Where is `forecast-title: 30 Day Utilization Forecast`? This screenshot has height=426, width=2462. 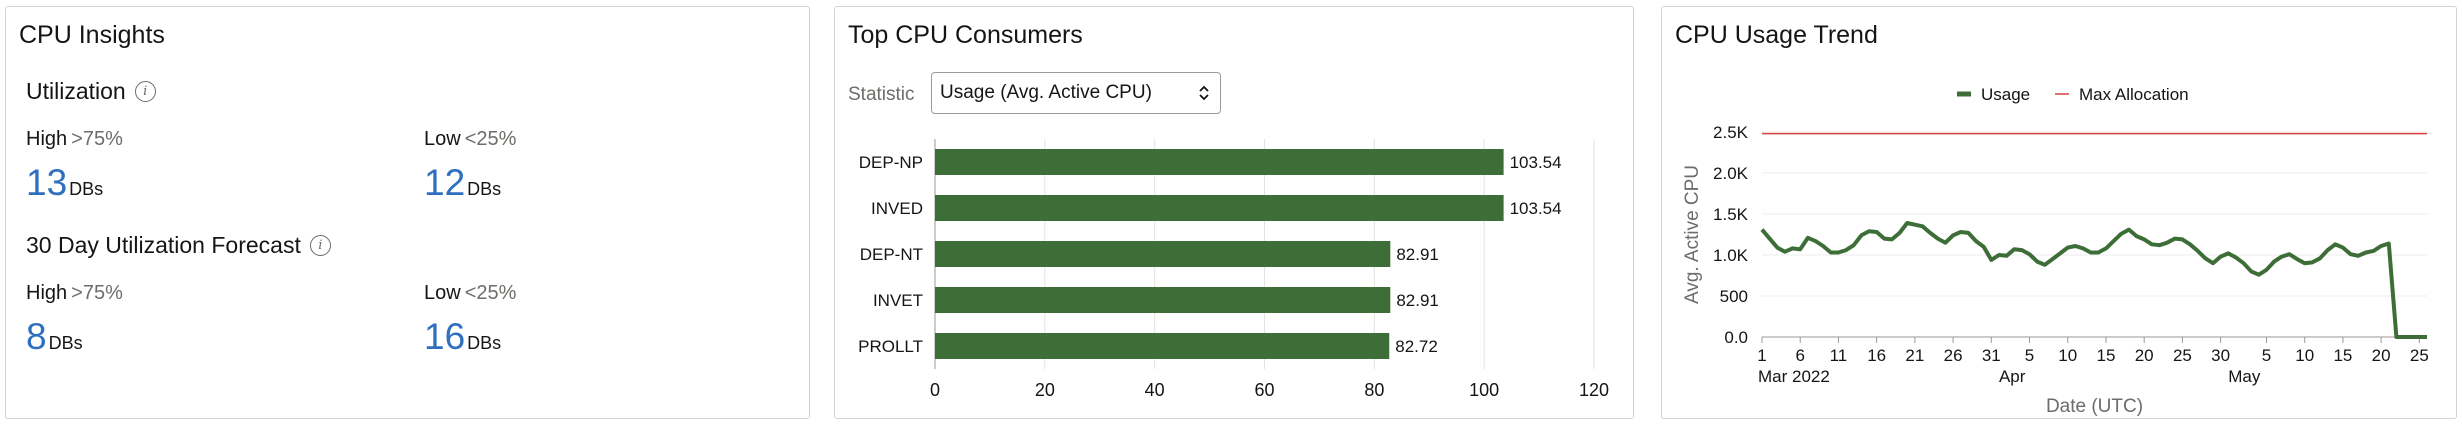 forecast-title: 30 Day Utilization Forecast is located at coordinates (163, 245).